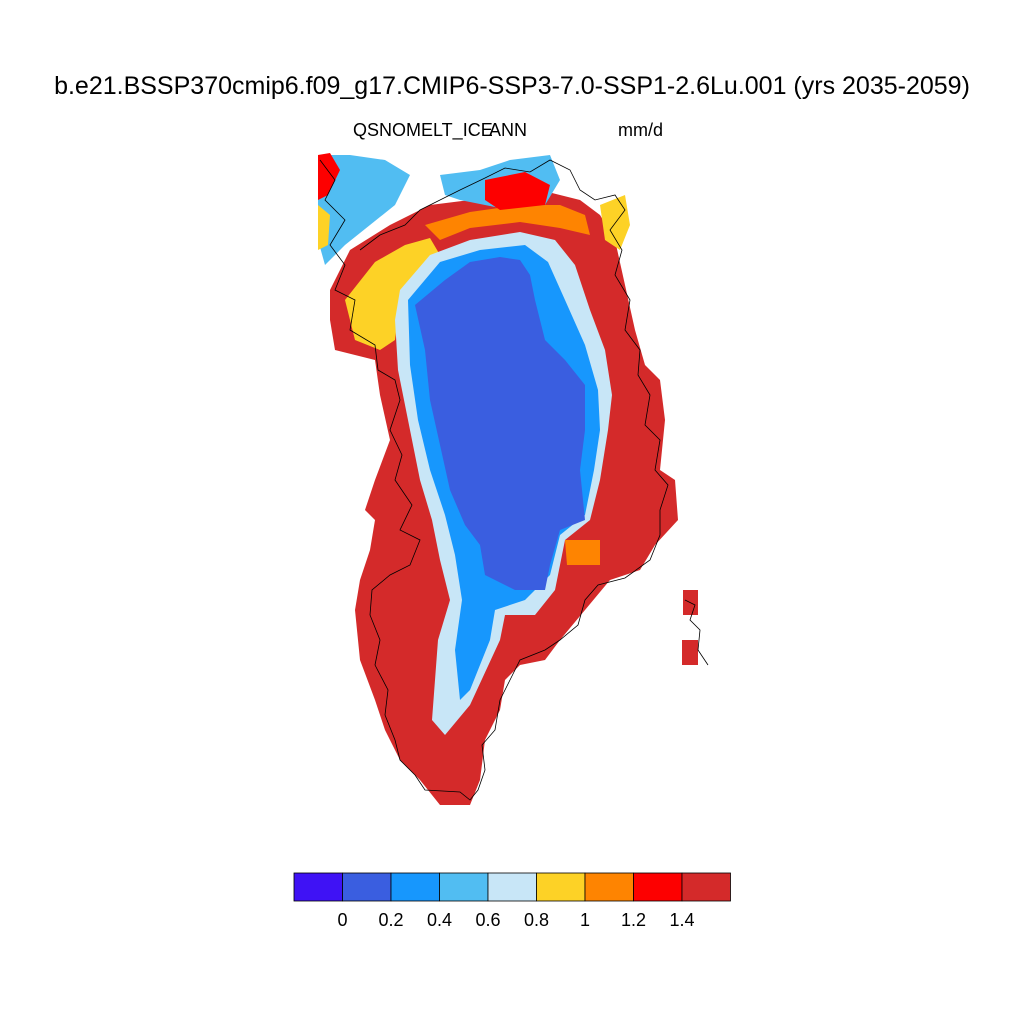 The width and height of the screenshot is (1024, 1024). What do you see at coordinates (615, 222) in the screenshot?
I see `field-band-yellow-east` at bounding box center [615, 222].